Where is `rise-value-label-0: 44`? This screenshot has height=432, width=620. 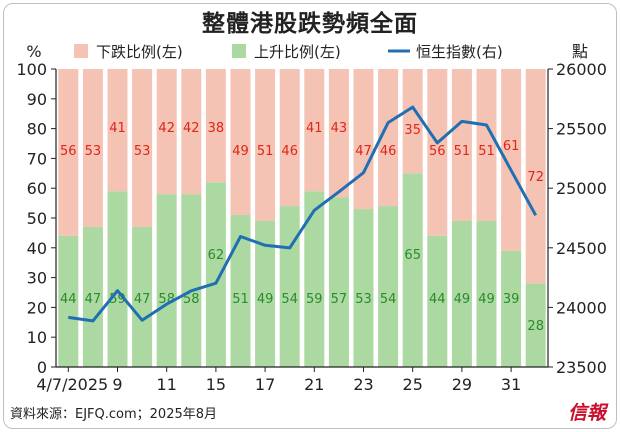 rise-value-label-0: 44 is located at coordinates (68, 299).